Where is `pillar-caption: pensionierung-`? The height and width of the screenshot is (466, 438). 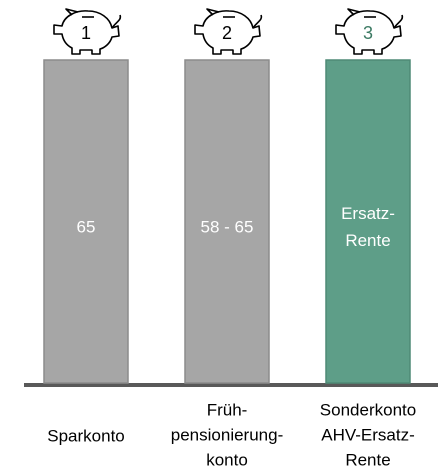 pillar-caption: pensionierung- is located at coordinates (227, 434).